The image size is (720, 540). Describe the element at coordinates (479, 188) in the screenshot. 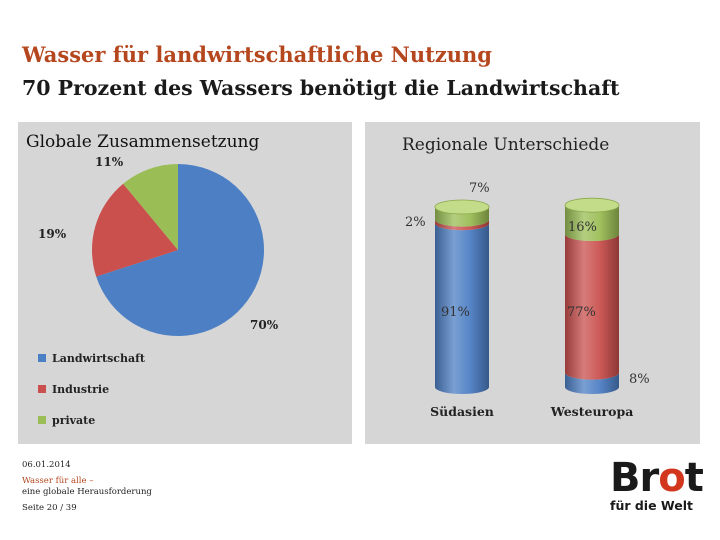

I see `value-label-südasien-private: 7%` at that location.